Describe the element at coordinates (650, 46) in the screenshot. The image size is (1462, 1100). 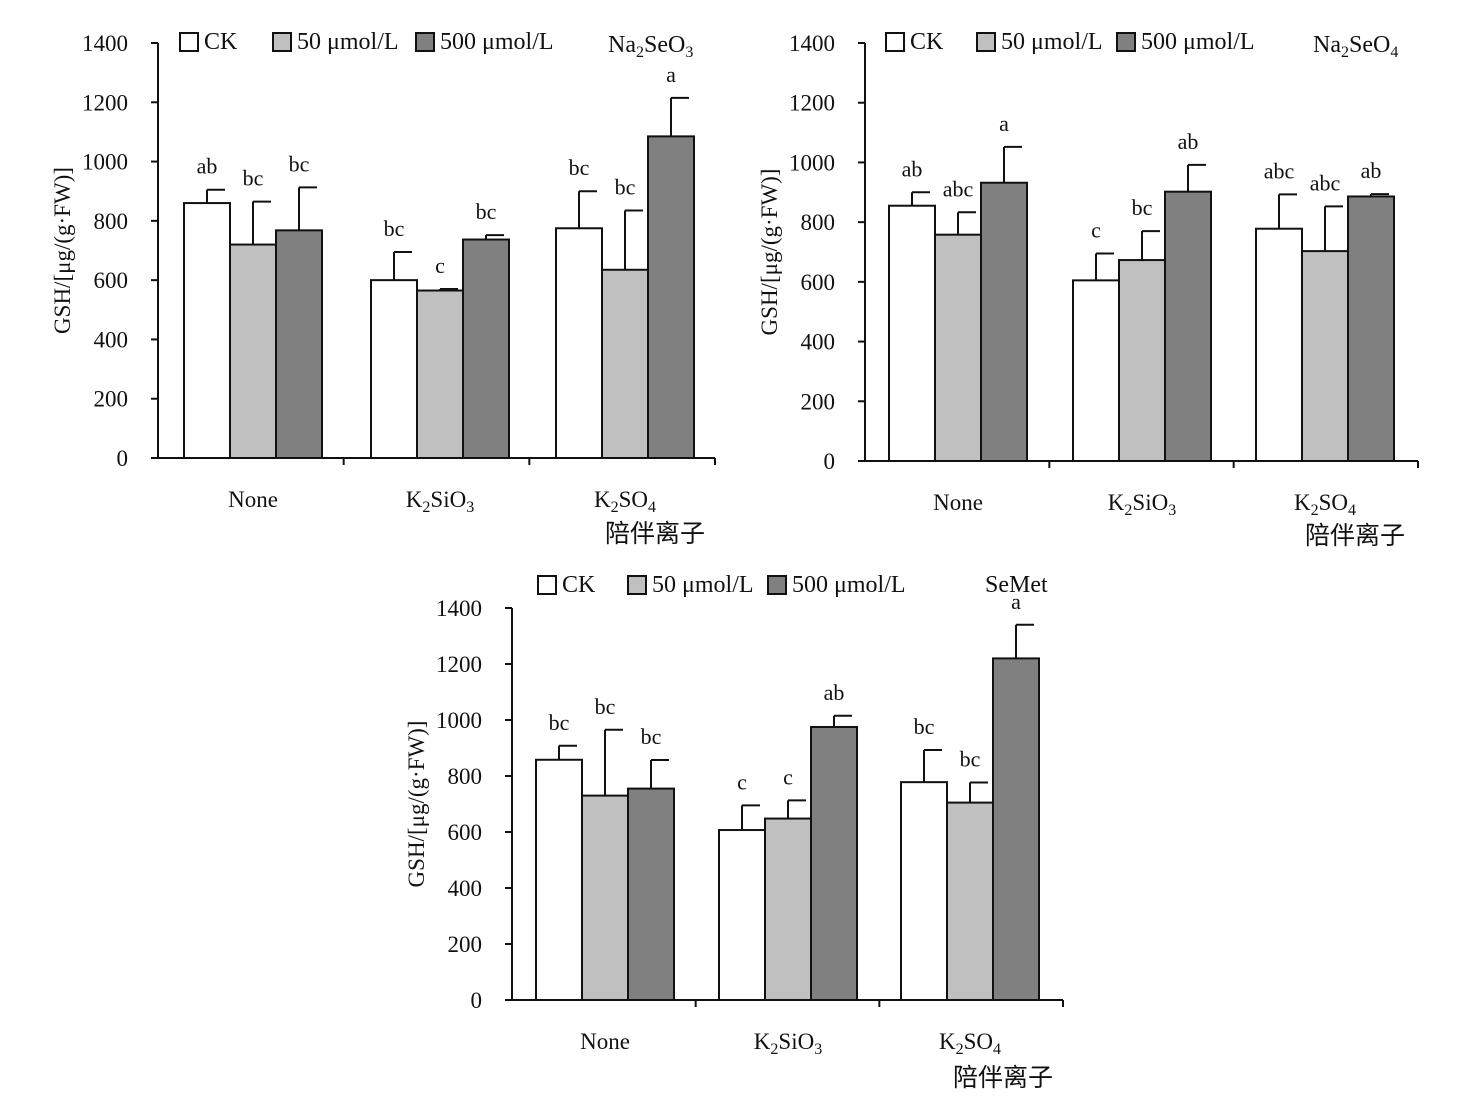
I see `chart-title: Na2SeO3` at that location.